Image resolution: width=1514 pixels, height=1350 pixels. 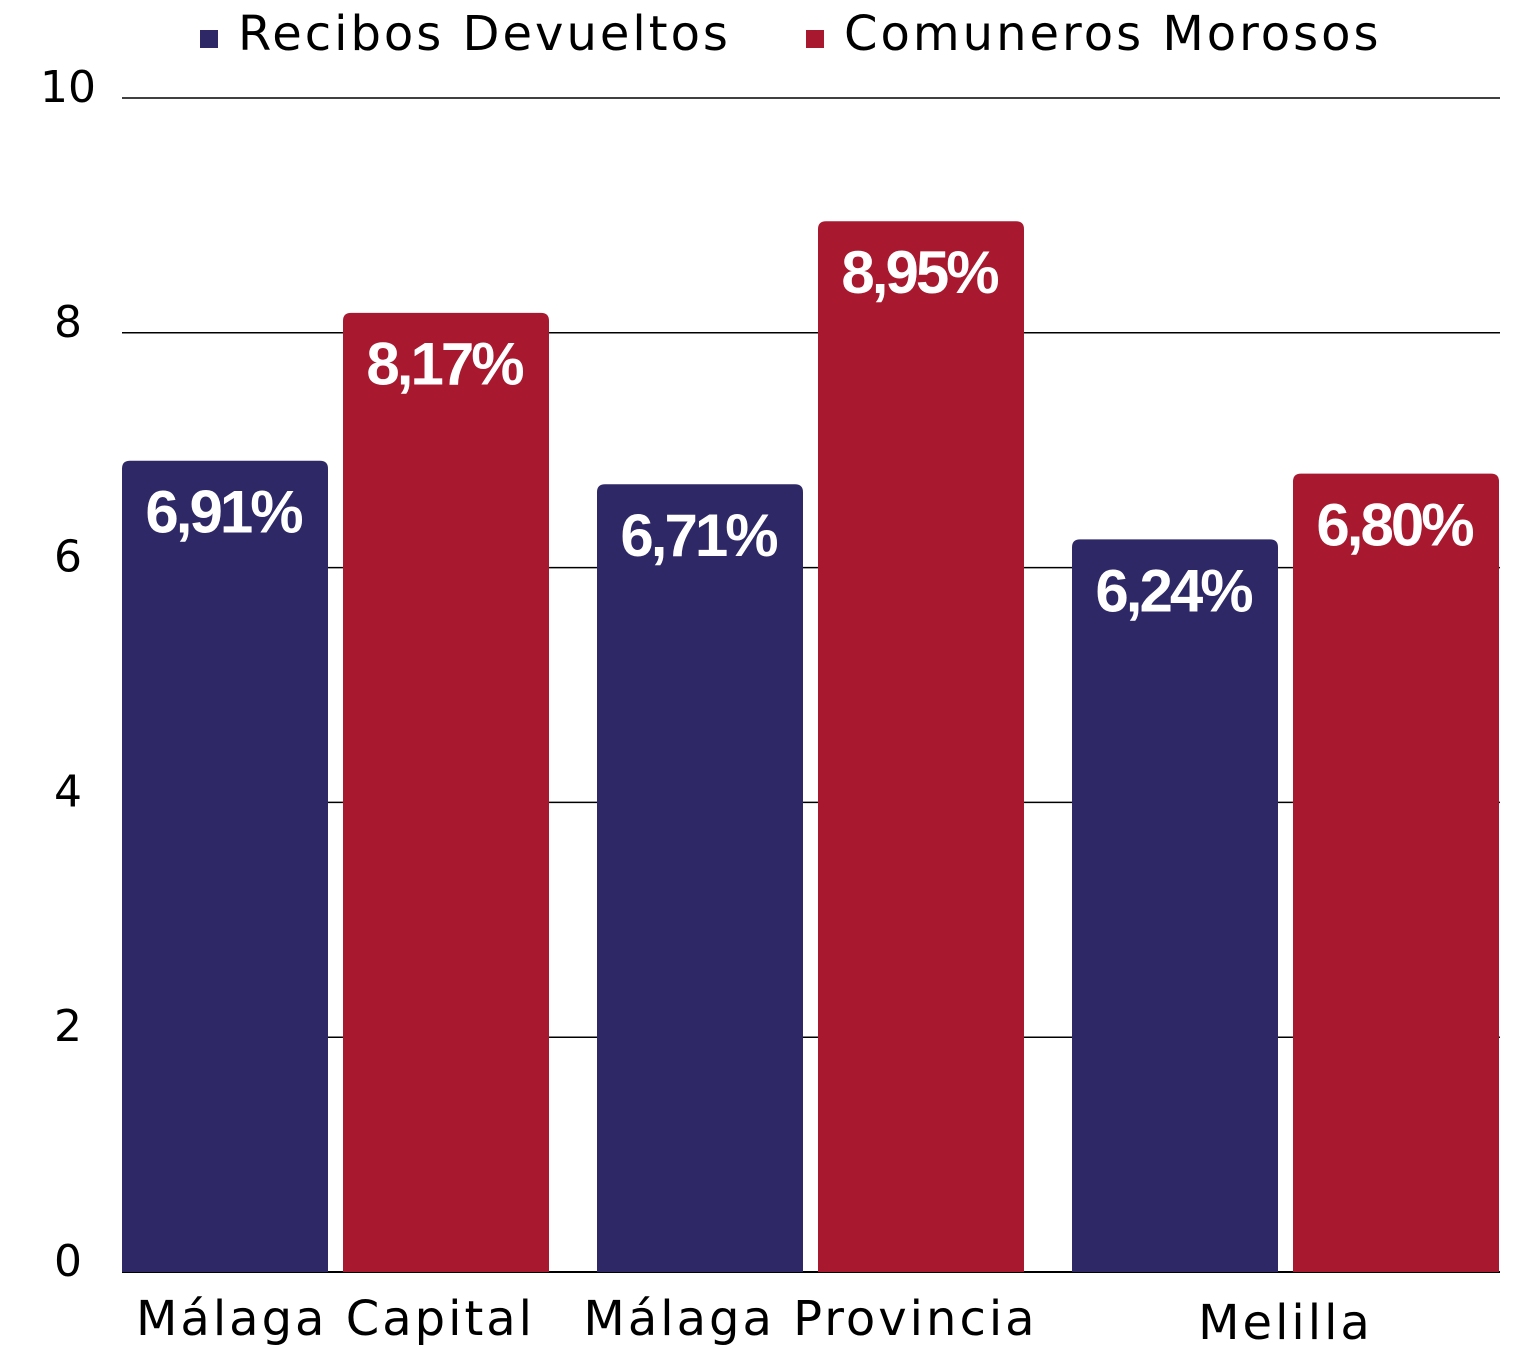 I want to click on value-label: 6,24%, so click(x=1173, y=590).